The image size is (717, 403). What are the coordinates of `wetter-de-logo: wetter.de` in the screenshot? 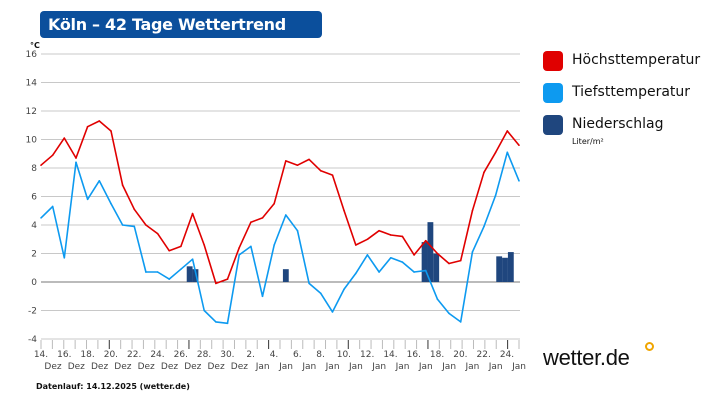 It's located at (586, 357).